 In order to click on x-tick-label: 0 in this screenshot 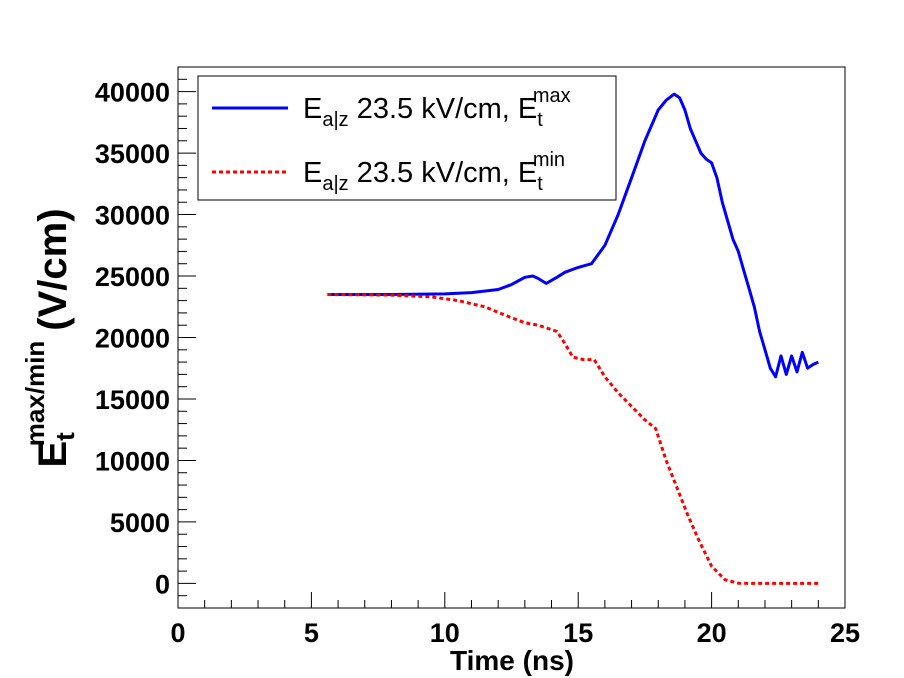, I will do `click(177, 633)`.